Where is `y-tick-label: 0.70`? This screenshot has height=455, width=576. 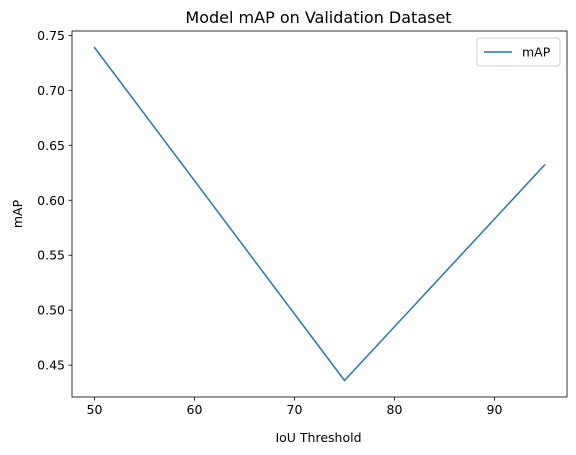
y-tick-label: 0.70 is located at coordinates (51, 90).